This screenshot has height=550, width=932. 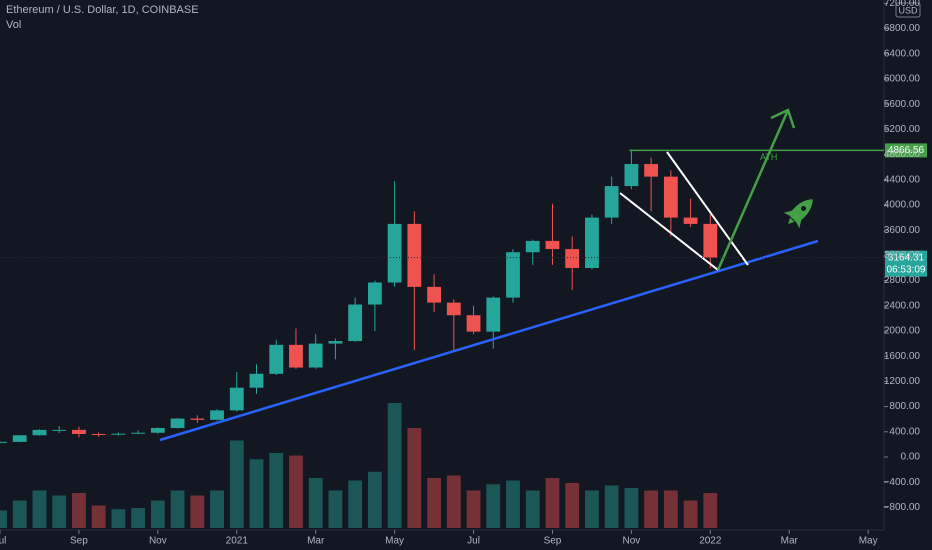 I want to click on currency: USD, so click(x=908, y=10).